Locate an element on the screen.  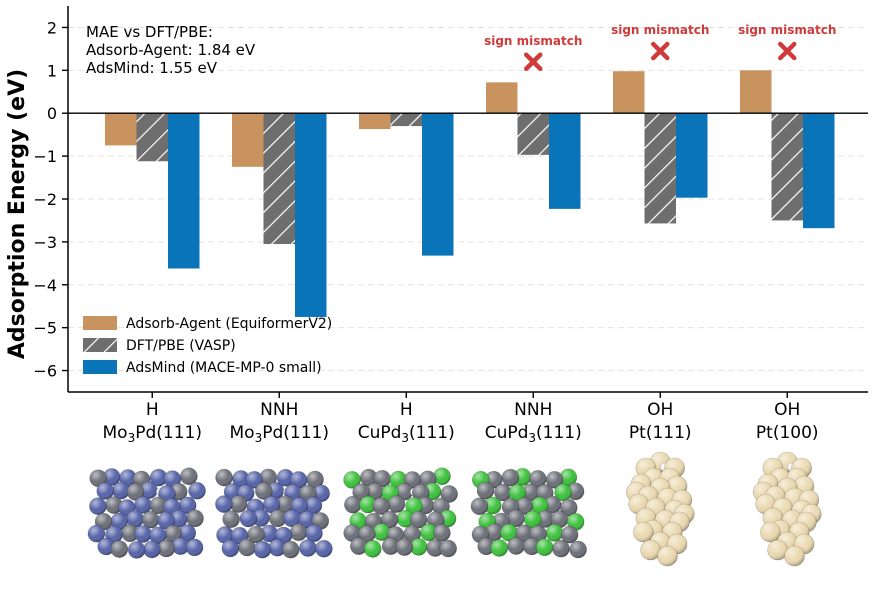
y-tick-label: −3 is located at coordinates (45, 242).